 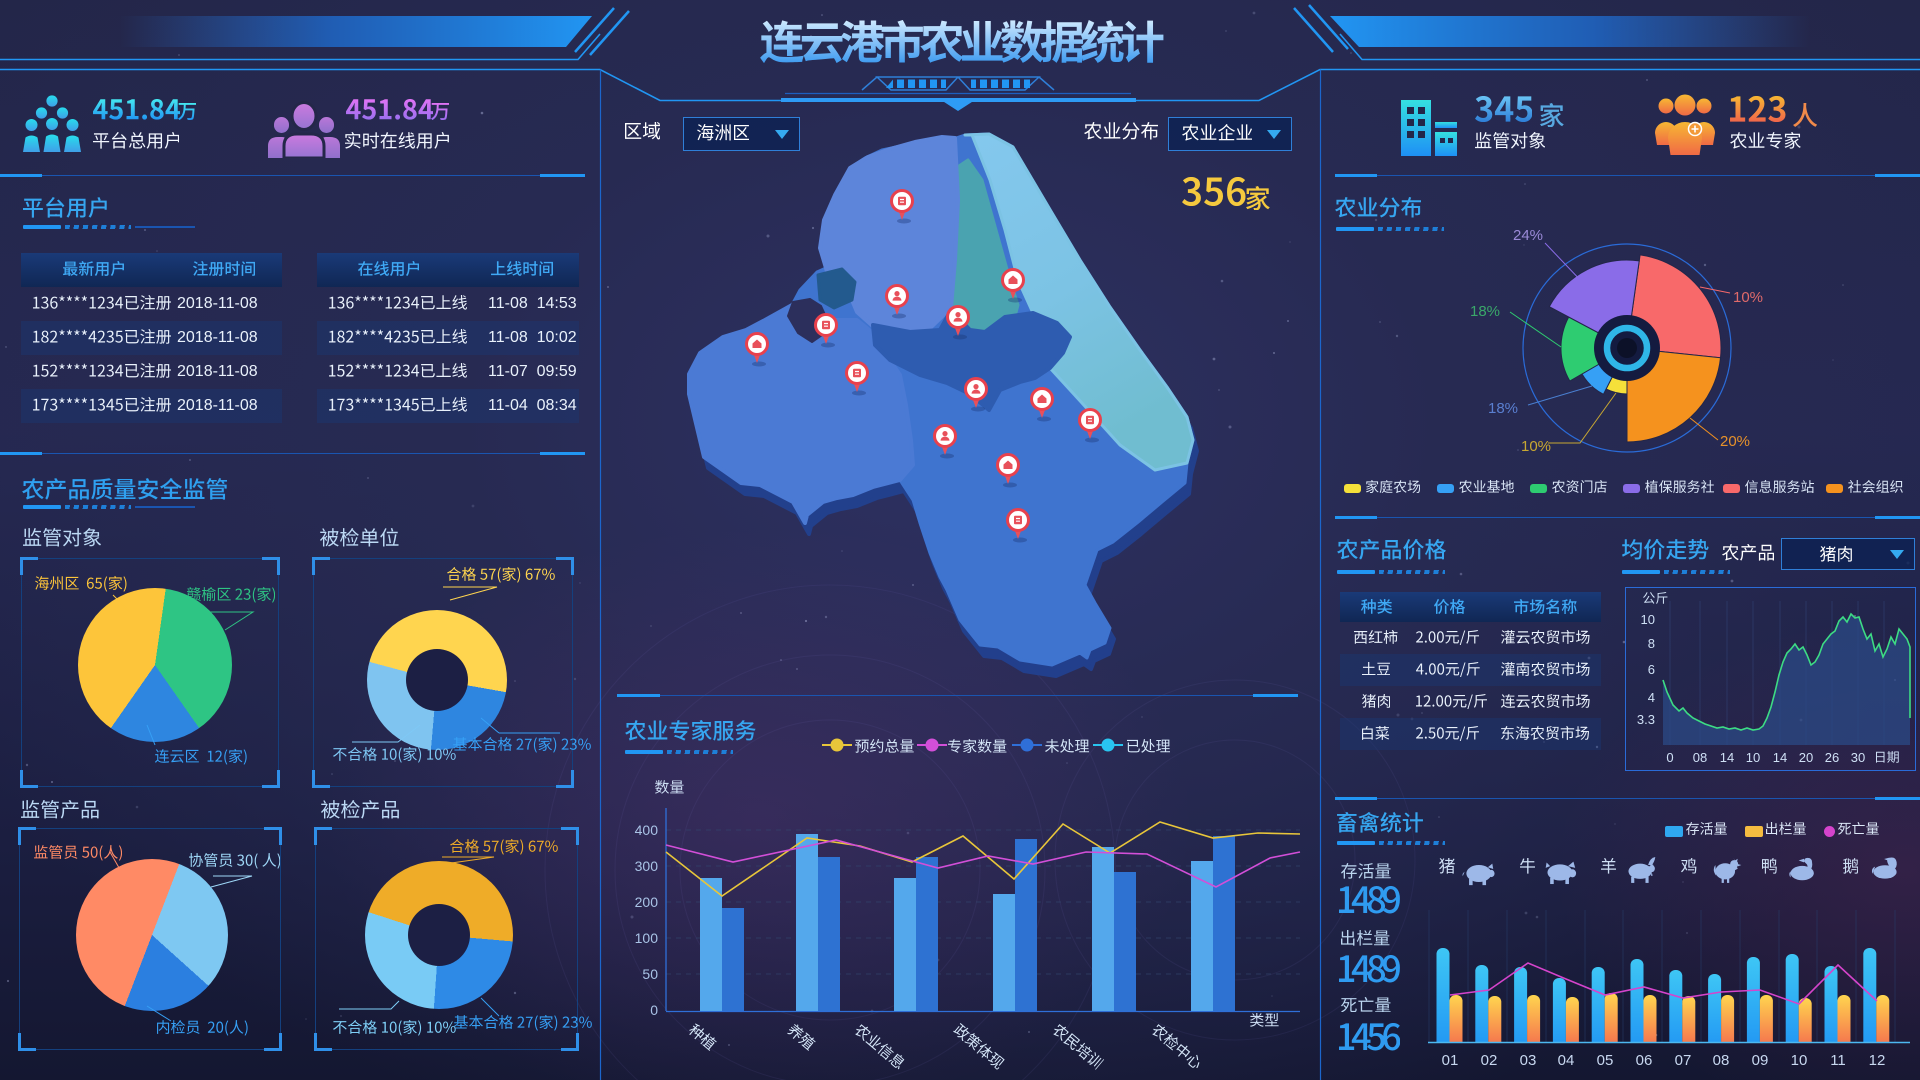 What do you see at coordinates (1651, 697) in the screenshot?
I see `svg-text: 4` at bounding box center [1651, 697].